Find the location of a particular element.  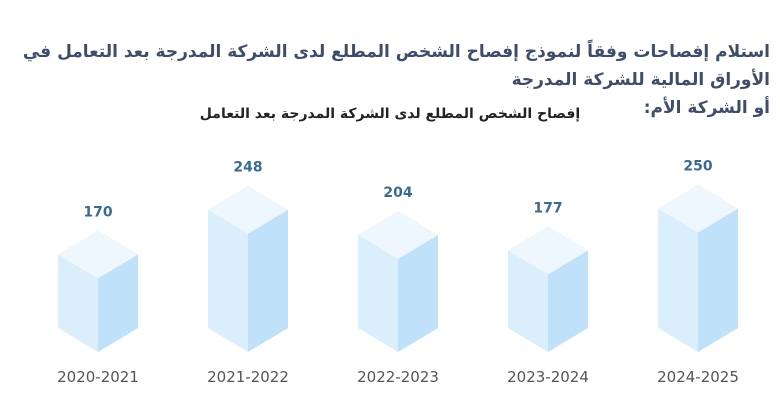

bar-2021-2022 is located at coordinates (248, 268).